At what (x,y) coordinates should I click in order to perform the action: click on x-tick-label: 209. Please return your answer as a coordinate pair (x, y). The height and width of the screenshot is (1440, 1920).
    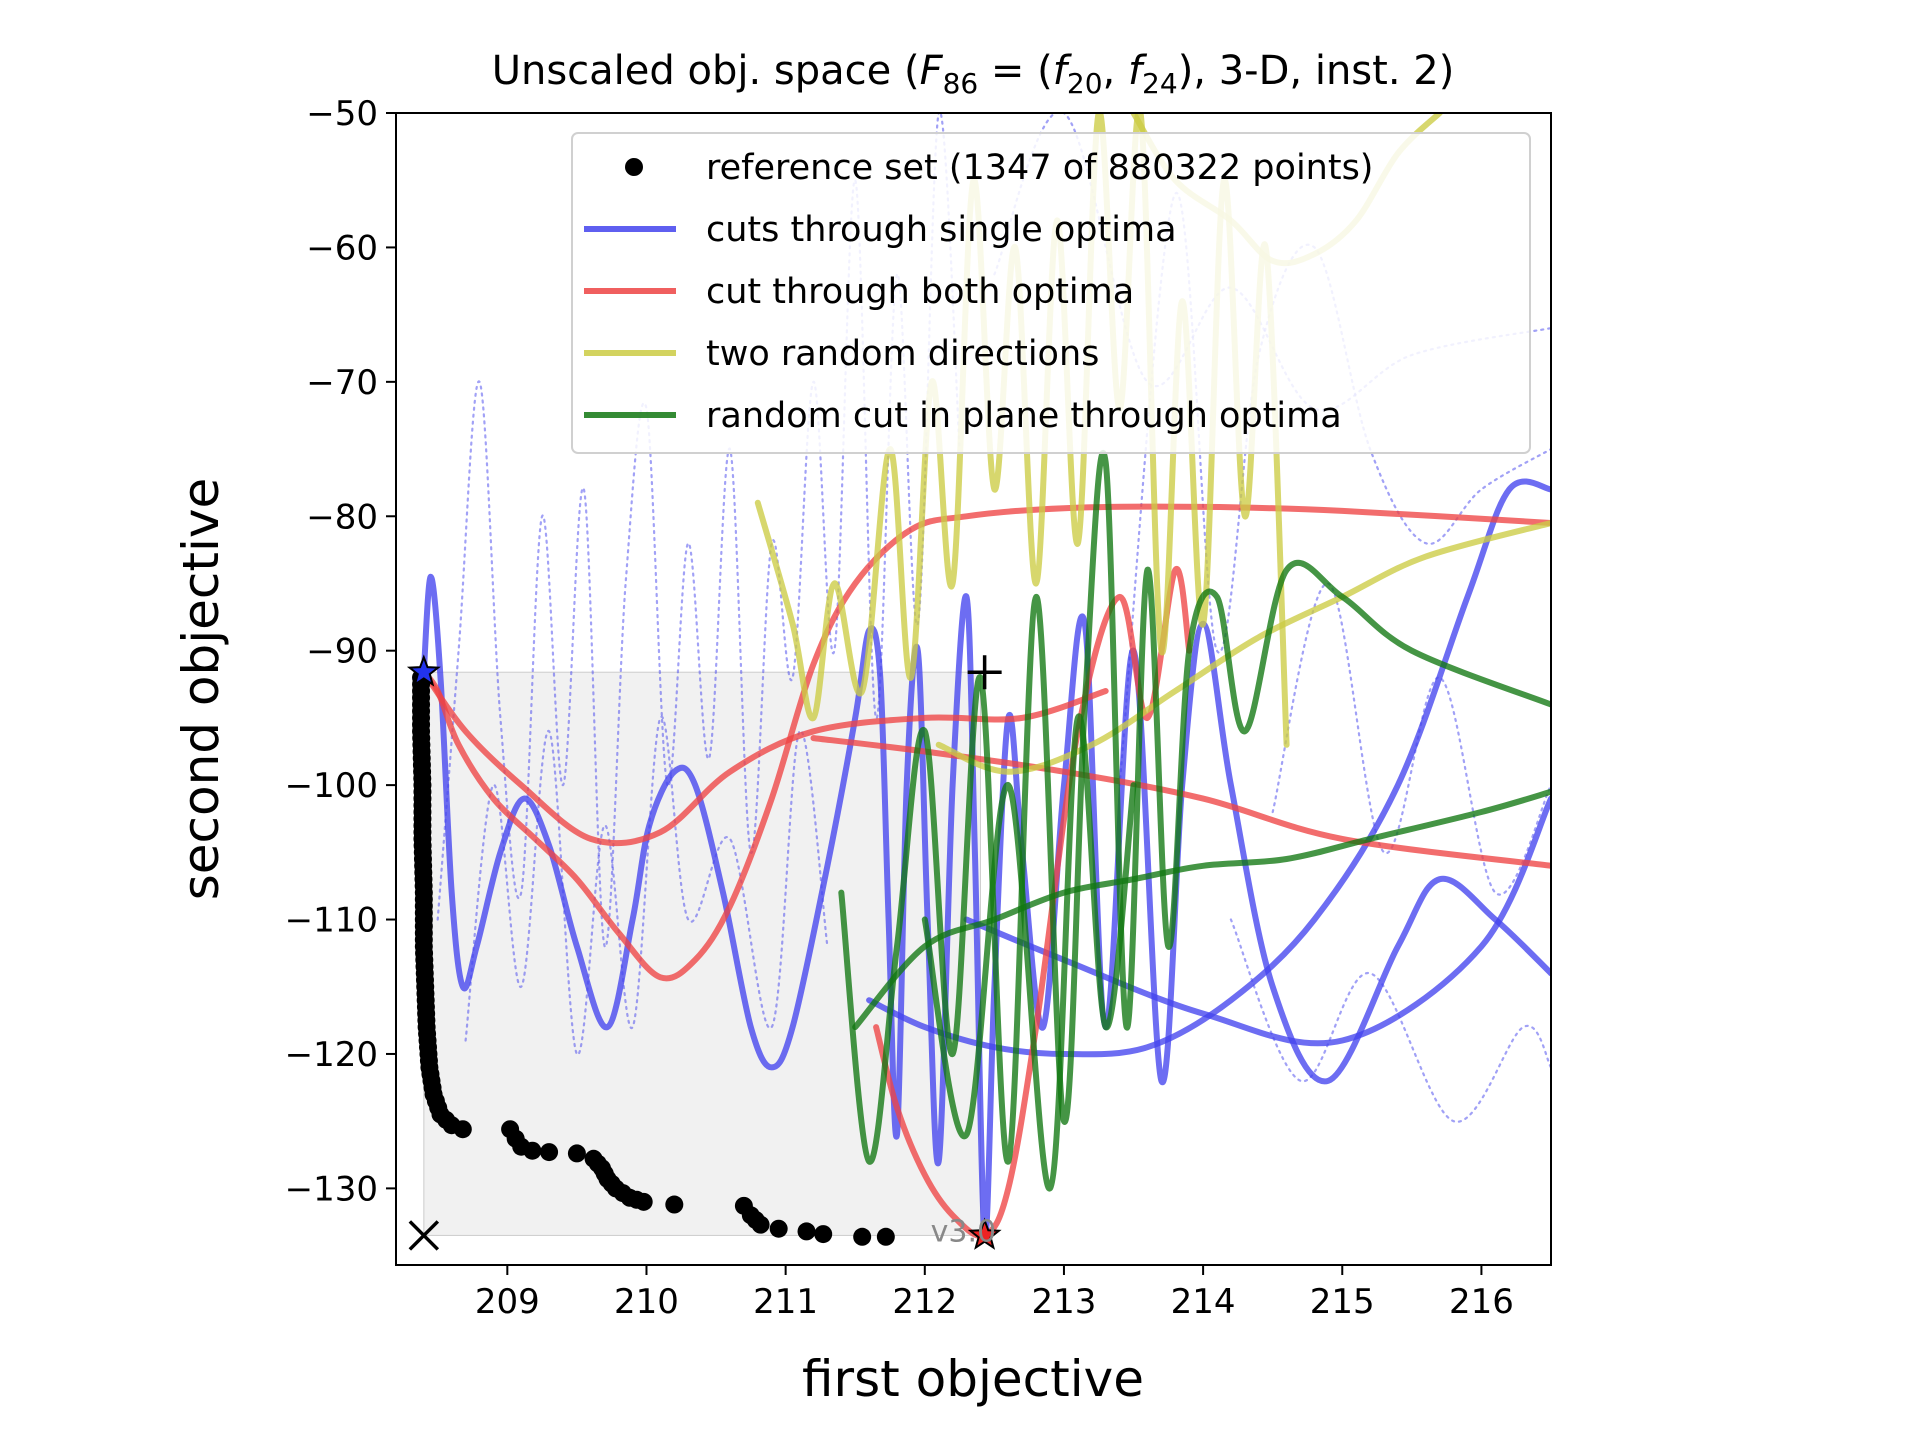
    Looking at the image, I should click on (507, 1302).